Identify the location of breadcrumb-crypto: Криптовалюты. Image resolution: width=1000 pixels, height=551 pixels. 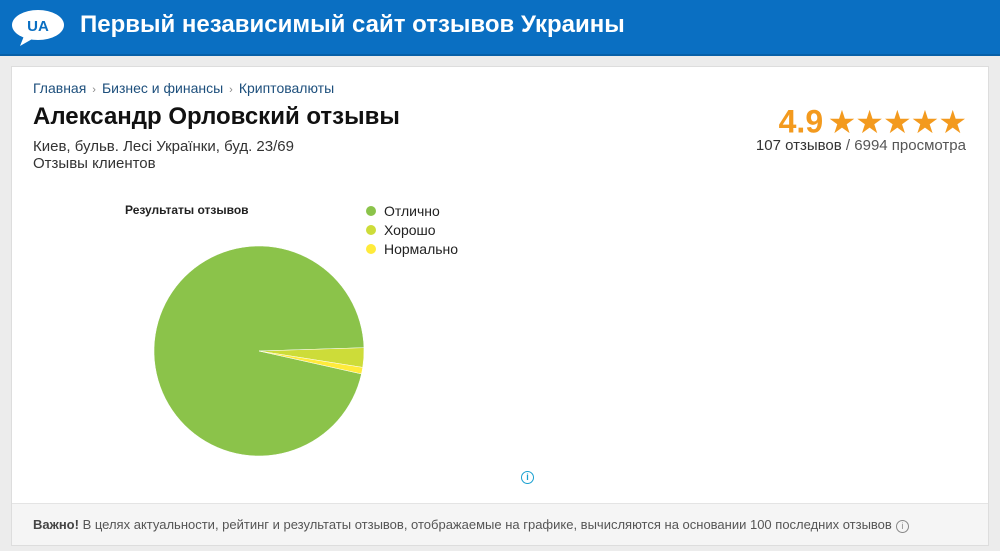
(286, 88).